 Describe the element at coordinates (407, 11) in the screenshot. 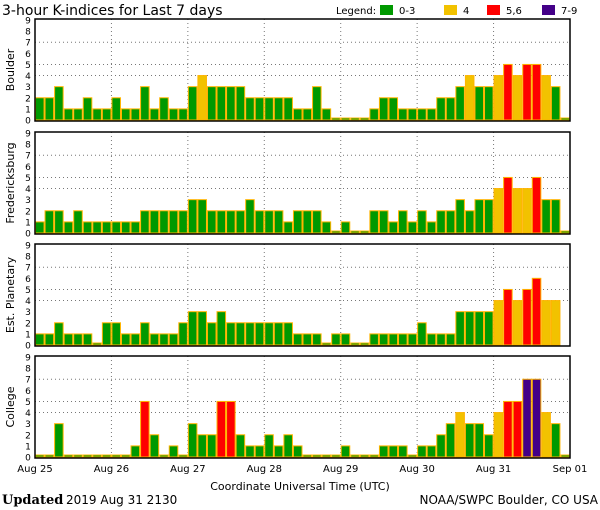

I see `legend-entry: 0-3` at that location.